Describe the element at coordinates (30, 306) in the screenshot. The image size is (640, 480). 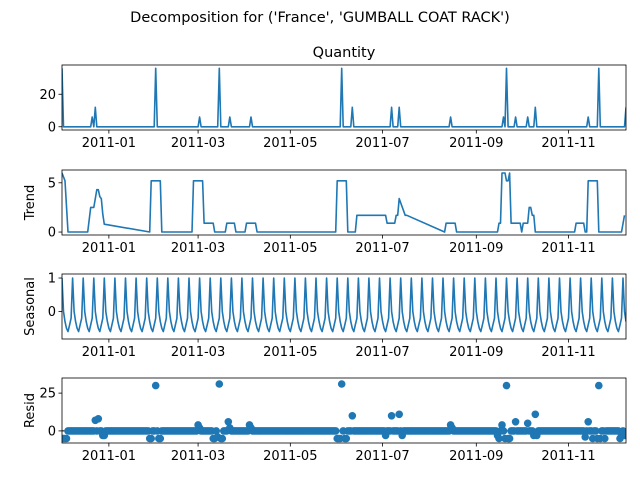
I see `y-axis-label: Seasonal` at that location.